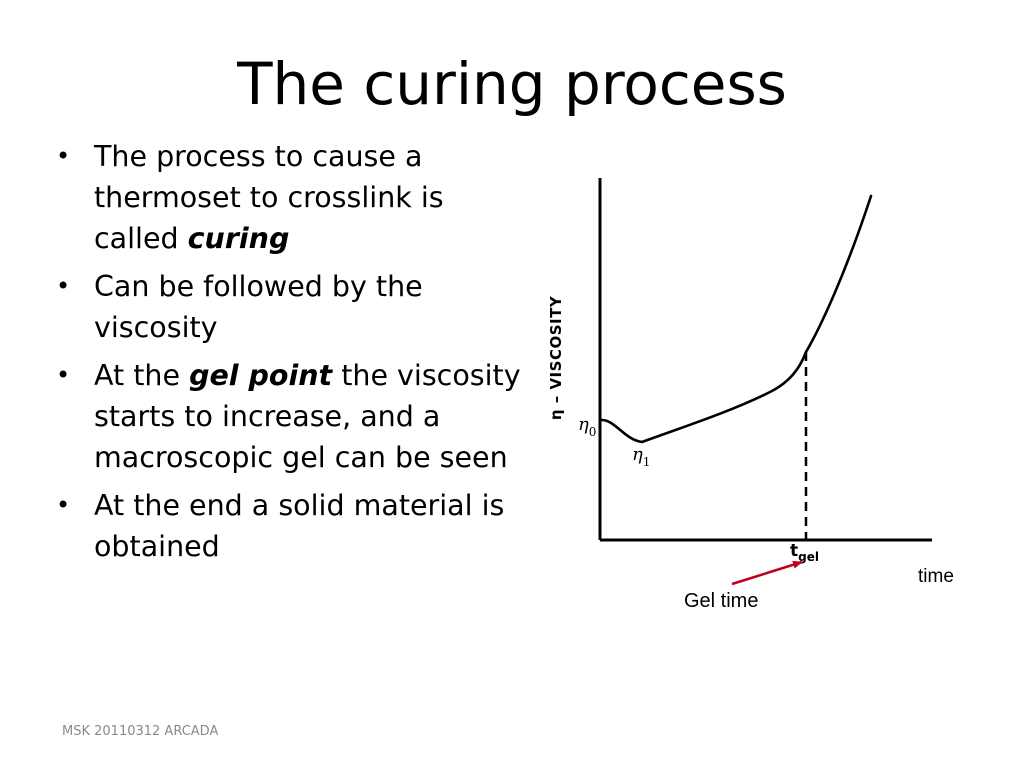 The image size is (1024, 768). What do you see at coordinates (556, 357) in the screenshot?
I see `y-axis-label: η – VISCOSITY` at bounding box center [556, 357].